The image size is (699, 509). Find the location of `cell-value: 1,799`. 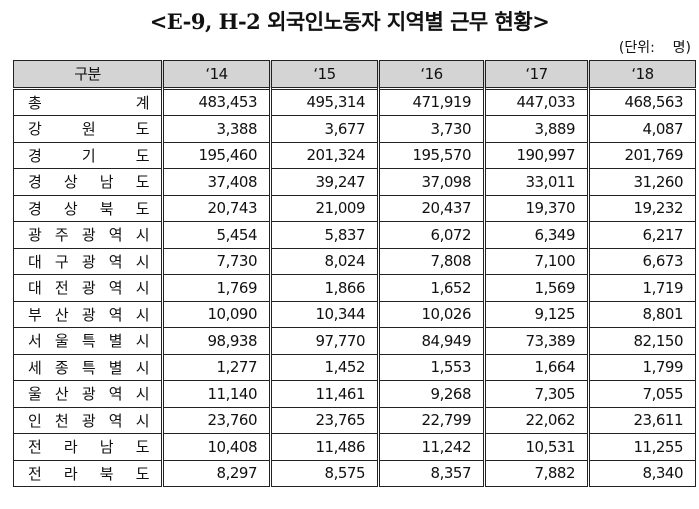

cell-value: 1,799 is located at coordinates (642, 367).